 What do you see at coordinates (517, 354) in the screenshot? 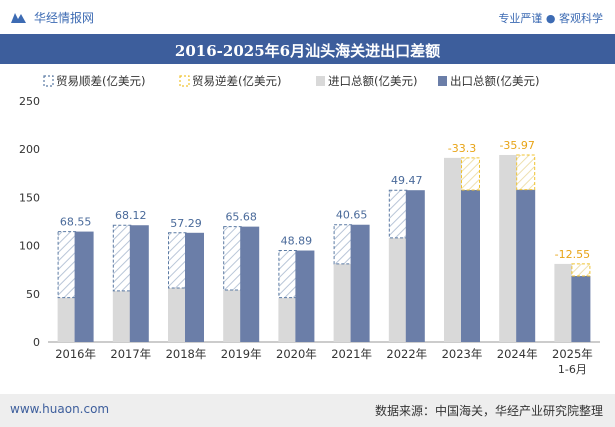
I see `x-tick-label: 2024年` at bounding box center [517, 354].